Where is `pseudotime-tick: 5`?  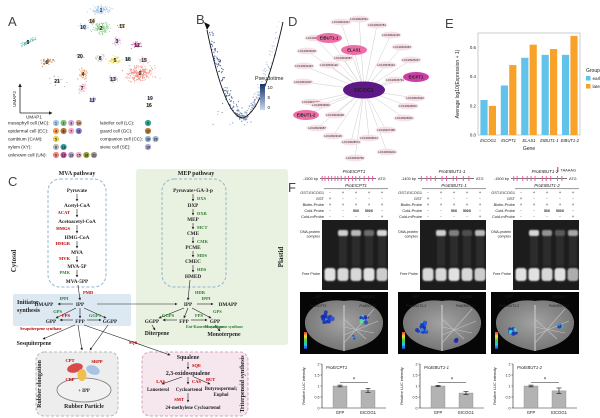
pseudotime-tick: 5 is located at coordinates (269, 97).